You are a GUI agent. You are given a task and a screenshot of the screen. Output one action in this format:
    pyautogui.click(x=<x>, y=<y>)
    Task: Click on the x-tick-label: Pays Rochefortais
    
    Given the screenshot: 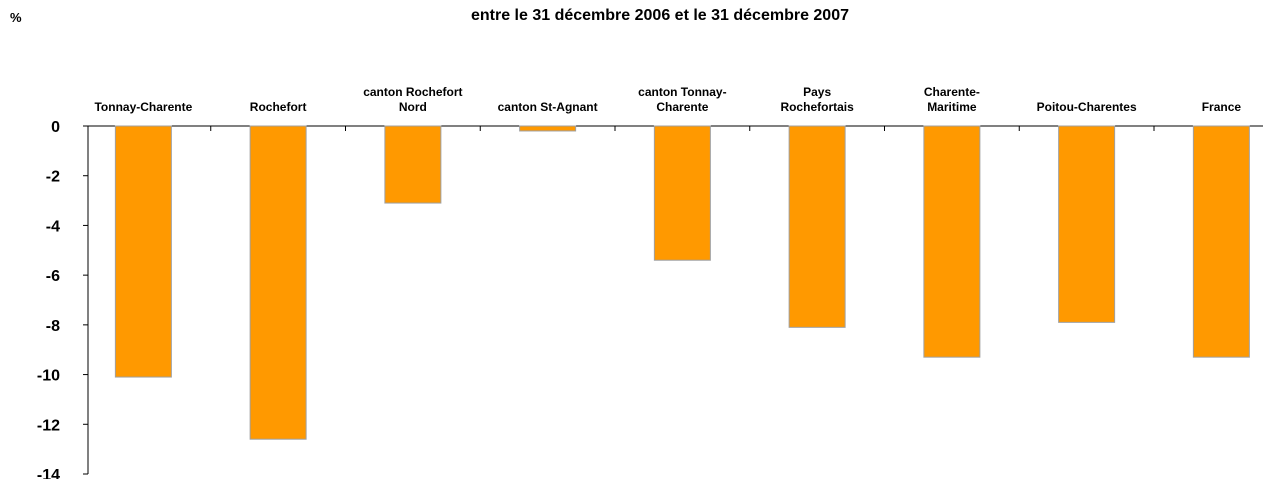 What is the action you would take?
    pyautogui.click(x=817, y=99)
    